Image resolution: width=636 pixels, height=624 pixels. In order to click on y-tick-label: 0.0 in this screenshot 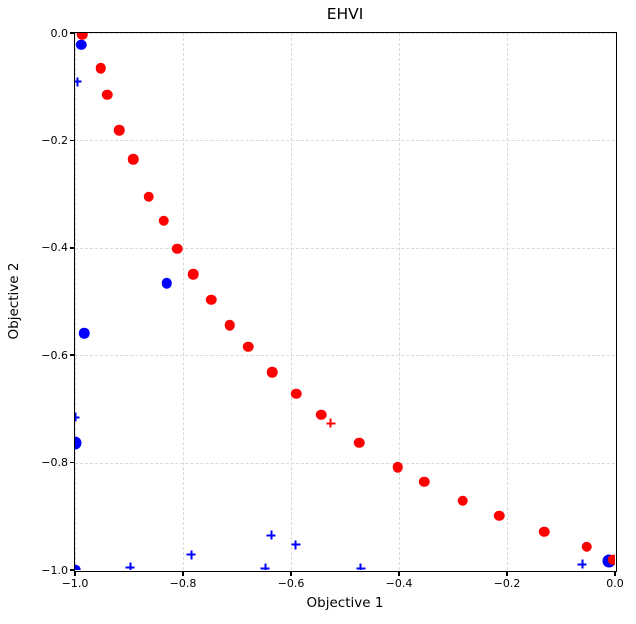, I will do `click(59, 33)`.